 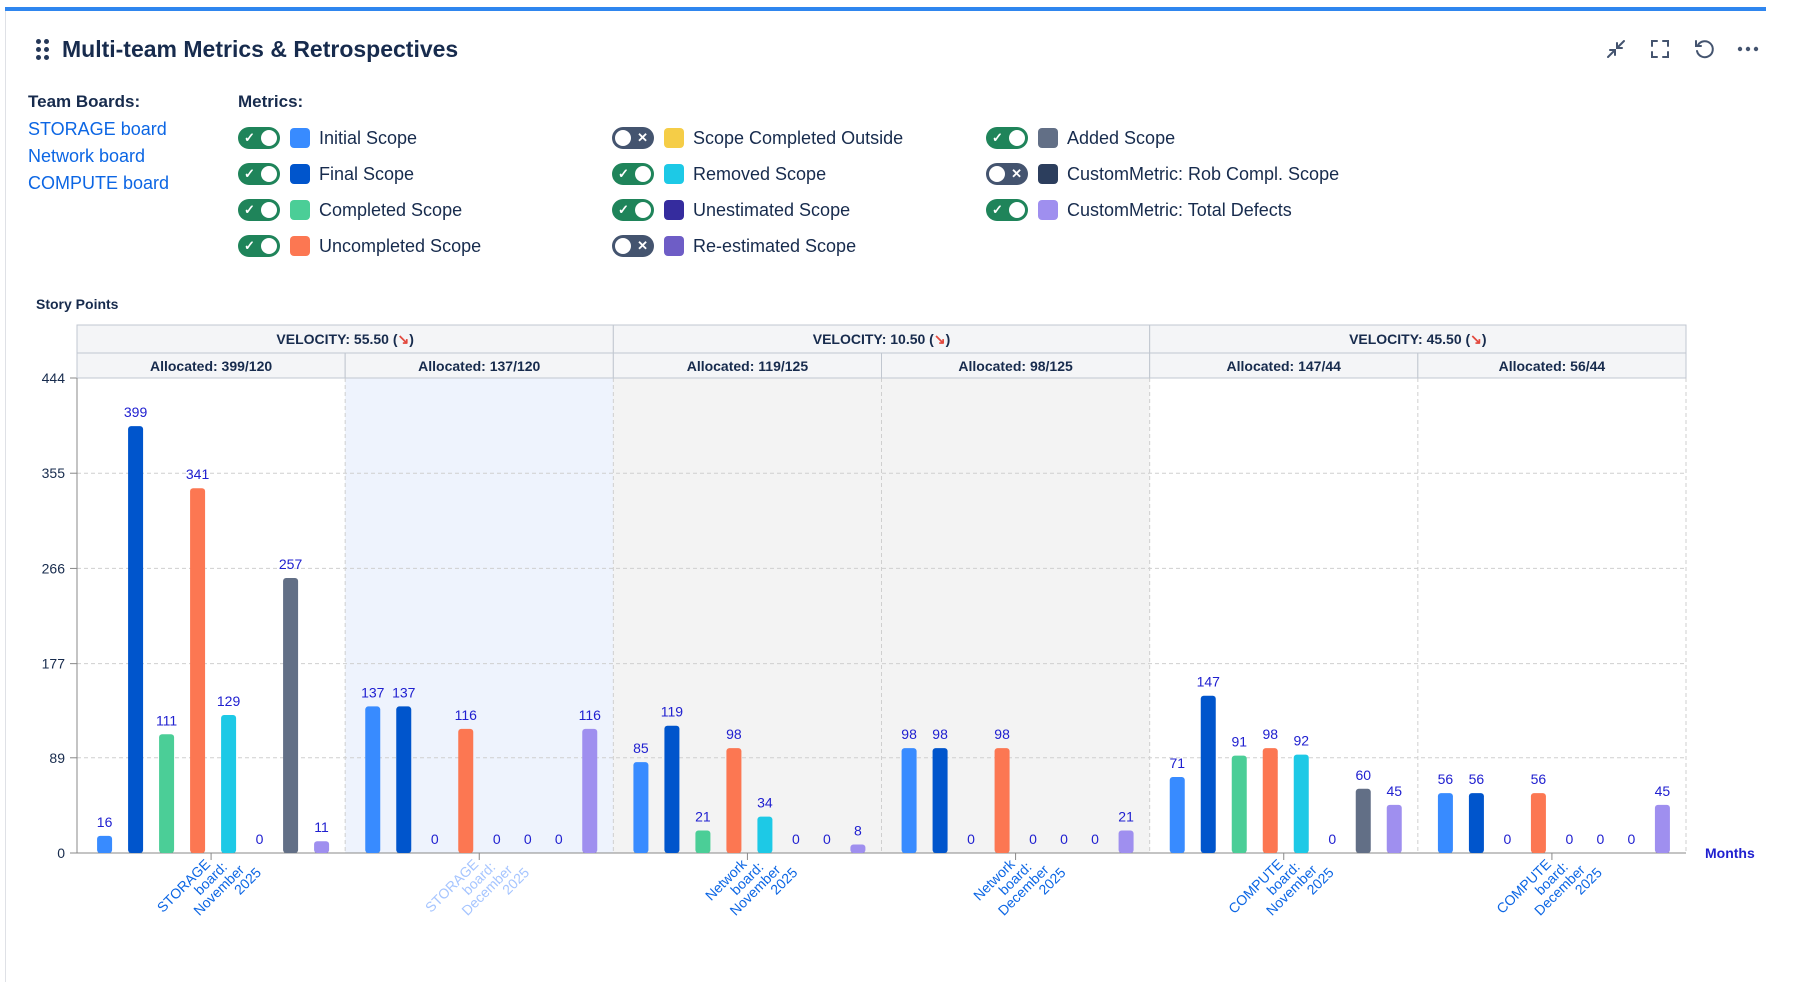 I want to click on allocated-label: Allocated: 56/44, so click(x=1552, y=366).